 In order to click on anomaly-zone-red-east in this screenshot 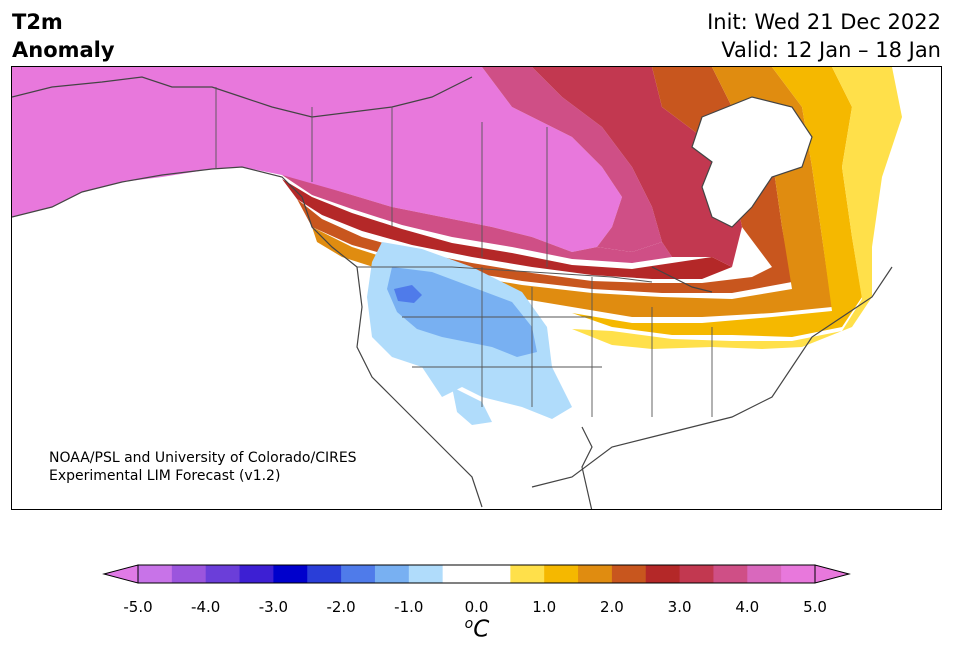, I will do `click(637, 167)`.